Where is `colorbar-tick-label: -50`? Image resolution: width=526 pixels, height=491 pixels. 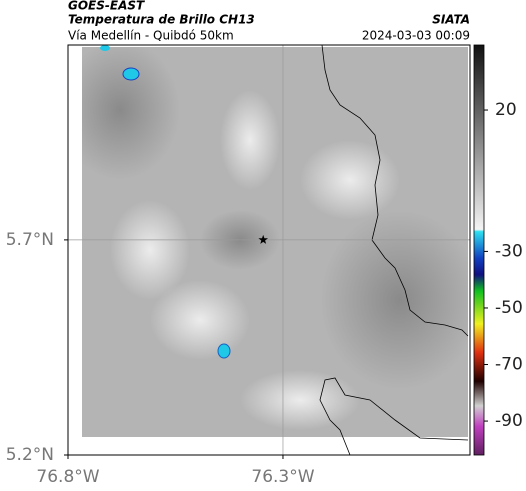
colorbar-tick-label: -50 is located at coordinates (509, 308).